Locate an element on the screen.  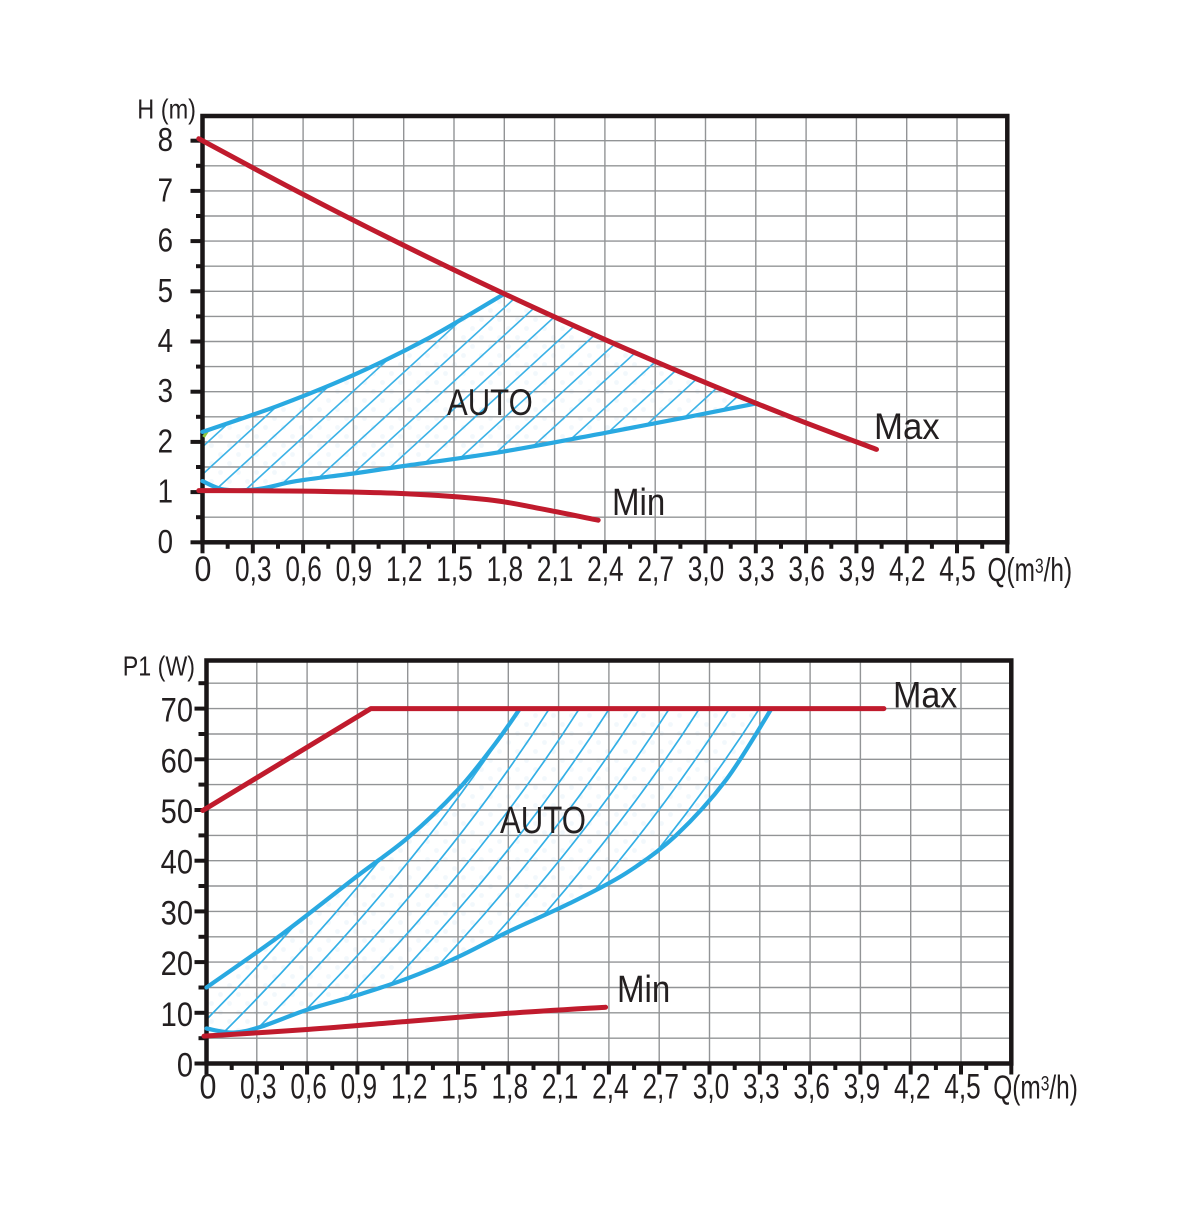
svg-text: 30 is located at coordinates (177, 912).